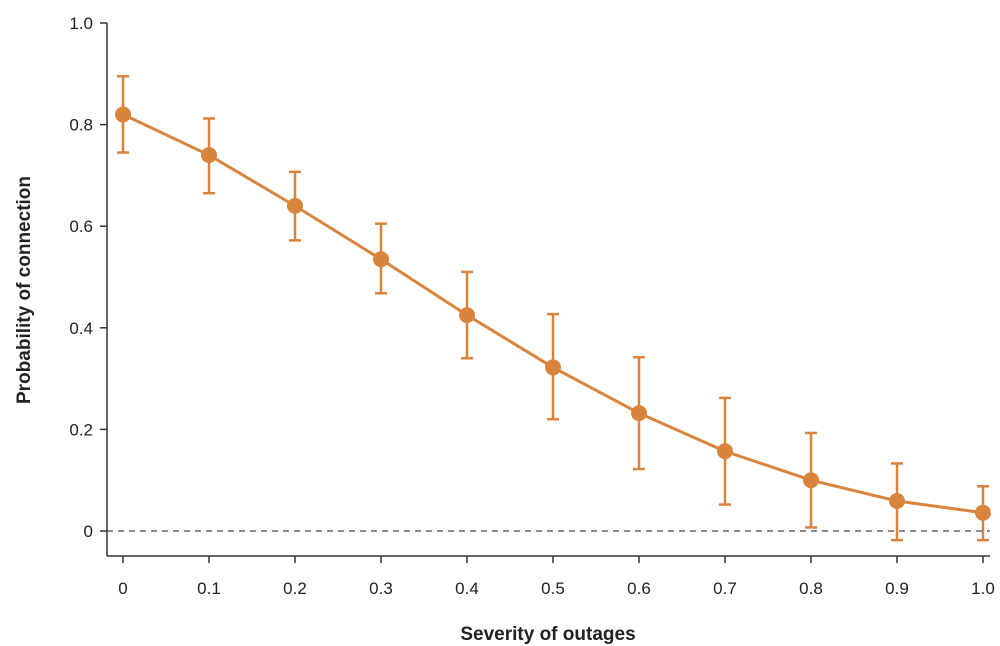 The width and height of the screenshot is (1000, 646). I want to click on x-tick-label: 1.0, so click(983, 588).